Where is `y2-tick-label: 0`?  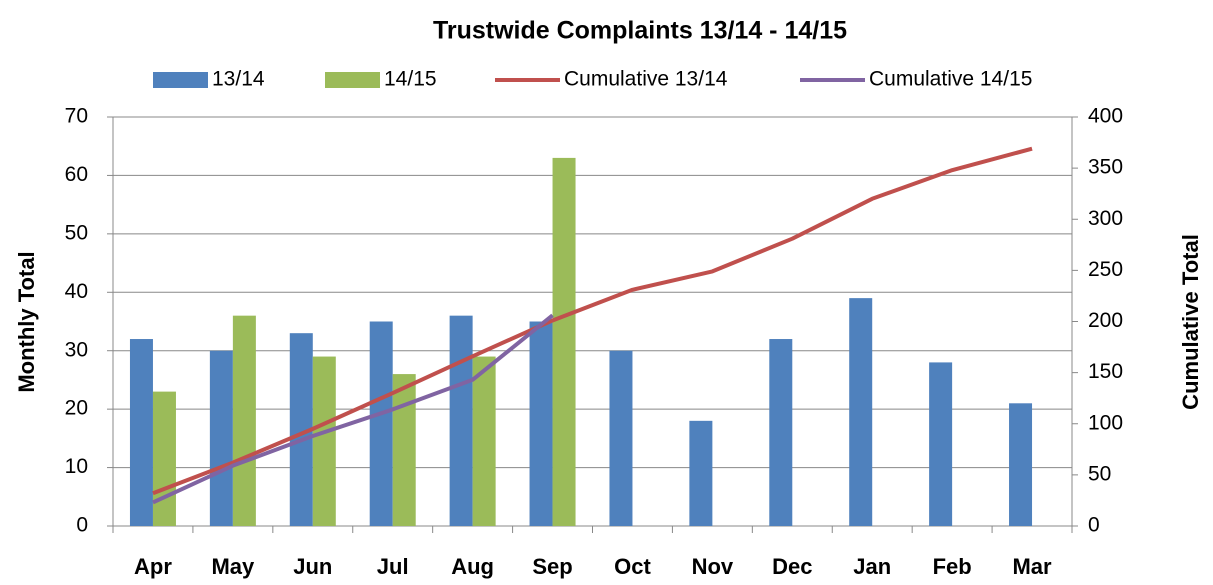
y2-tick-label: 0 is located at coordinates (1094, 525).